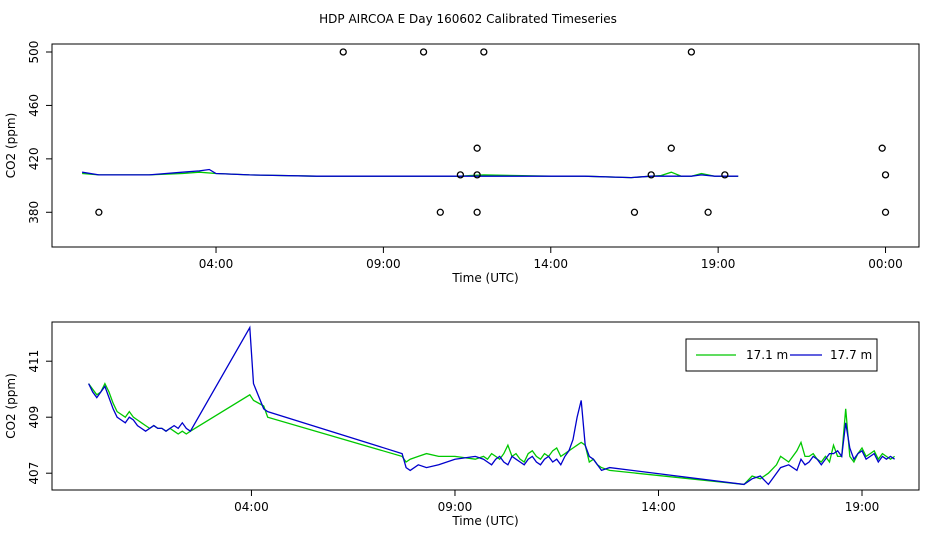 This screenshot has height=540, width=936. What do you see at coordinates (34, 361) in the screenshot?
I see `y-tick-label: 411` at bounding box center [34, 361].